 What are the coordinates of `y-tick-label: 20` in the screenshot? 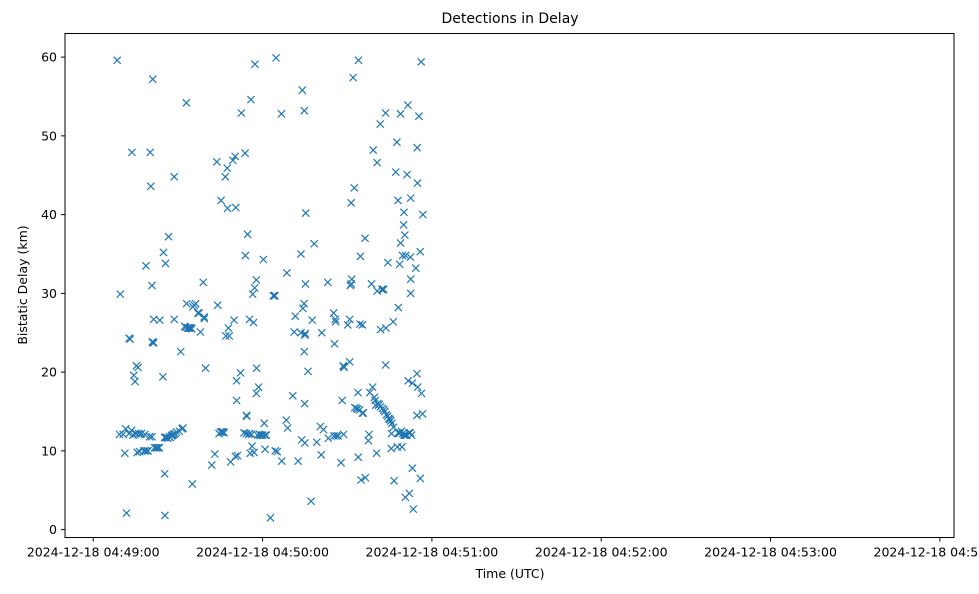 It's located at (49, 372).